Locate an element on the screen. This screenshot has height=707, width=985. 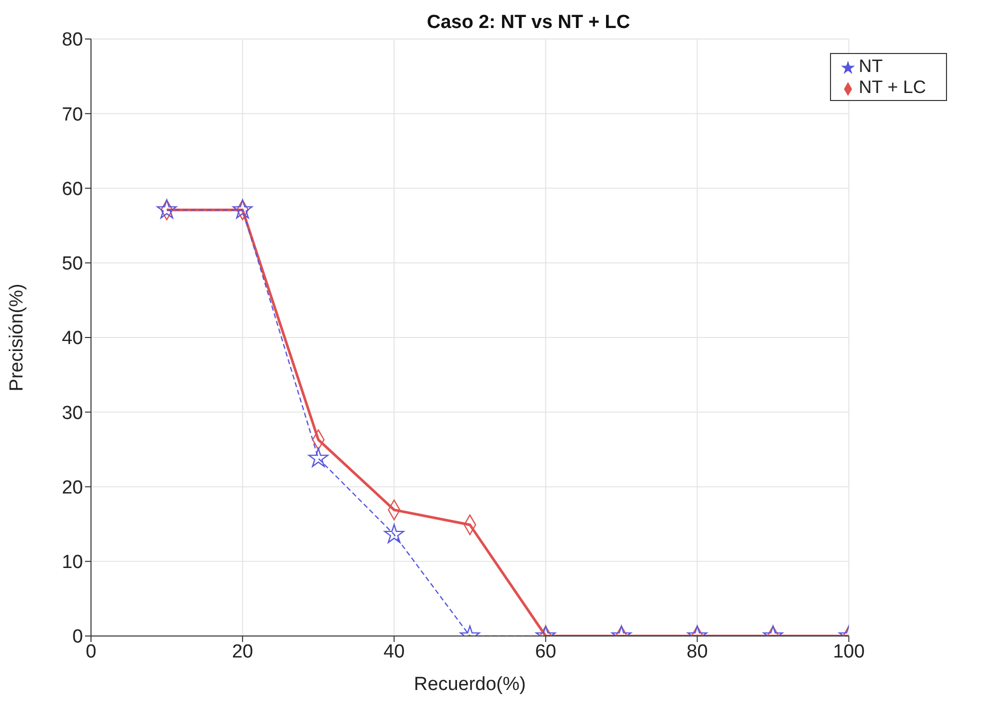
legend-label: NT + LC is located at coordinates (892, 87).